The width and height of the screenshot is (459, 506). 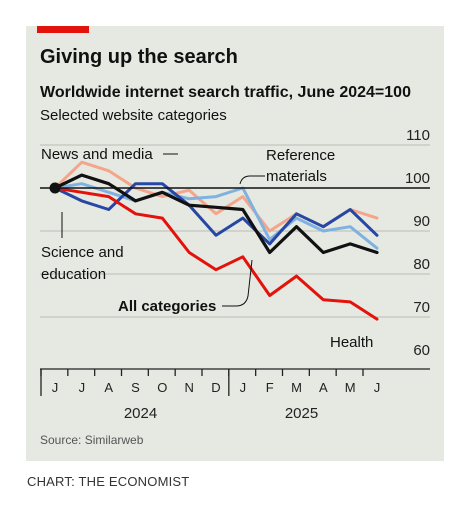 I want to click on series-line-science, so click(x=216, y=214).